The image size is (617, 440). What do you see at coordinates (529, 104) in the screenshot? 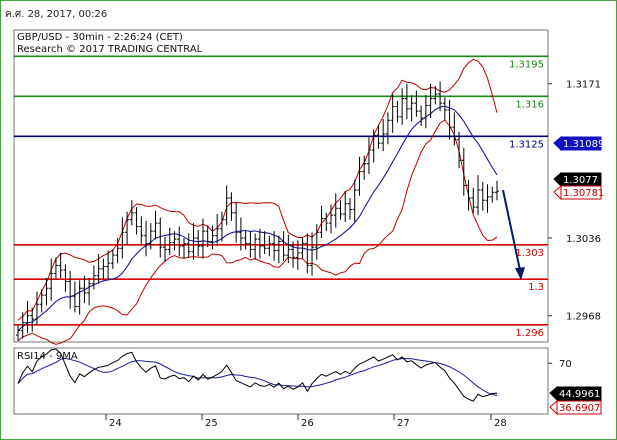
I see `level-label-1: 1.316` at bounding box center [529, 104].